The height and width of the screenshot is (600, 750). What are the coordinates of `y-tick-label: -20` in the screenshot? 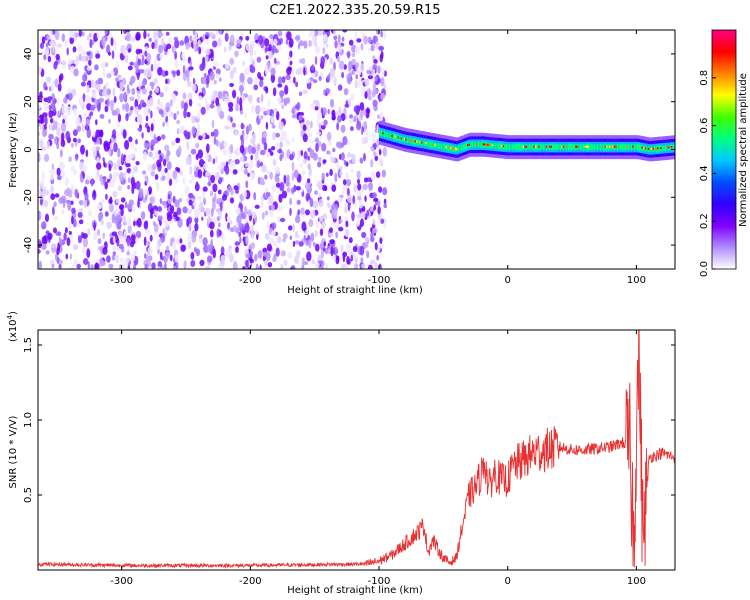 It's located at (28, 197).